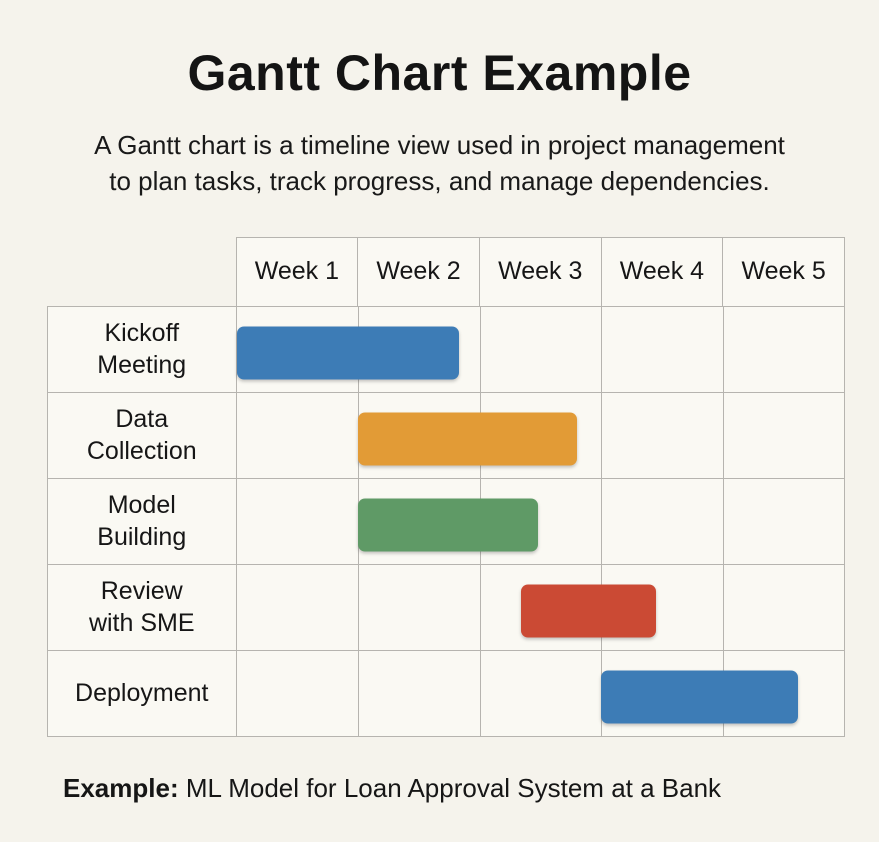  I want to click on task-label: Data Collection, so click(142, 435).